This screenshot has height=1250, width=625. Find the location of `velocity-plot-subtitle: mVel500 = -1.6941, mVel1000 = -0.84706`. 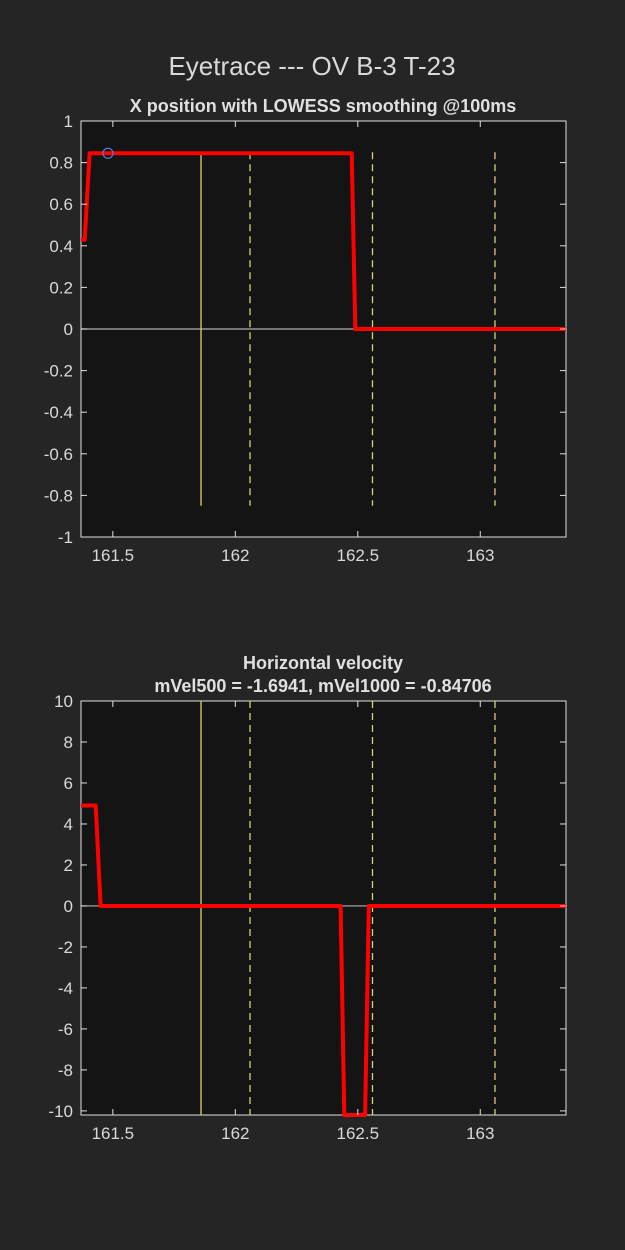

velocity-plot-subtitle: mVel500 = -1.6941, mVel1000 = -0.84706 is located at coordinates (322, 686).